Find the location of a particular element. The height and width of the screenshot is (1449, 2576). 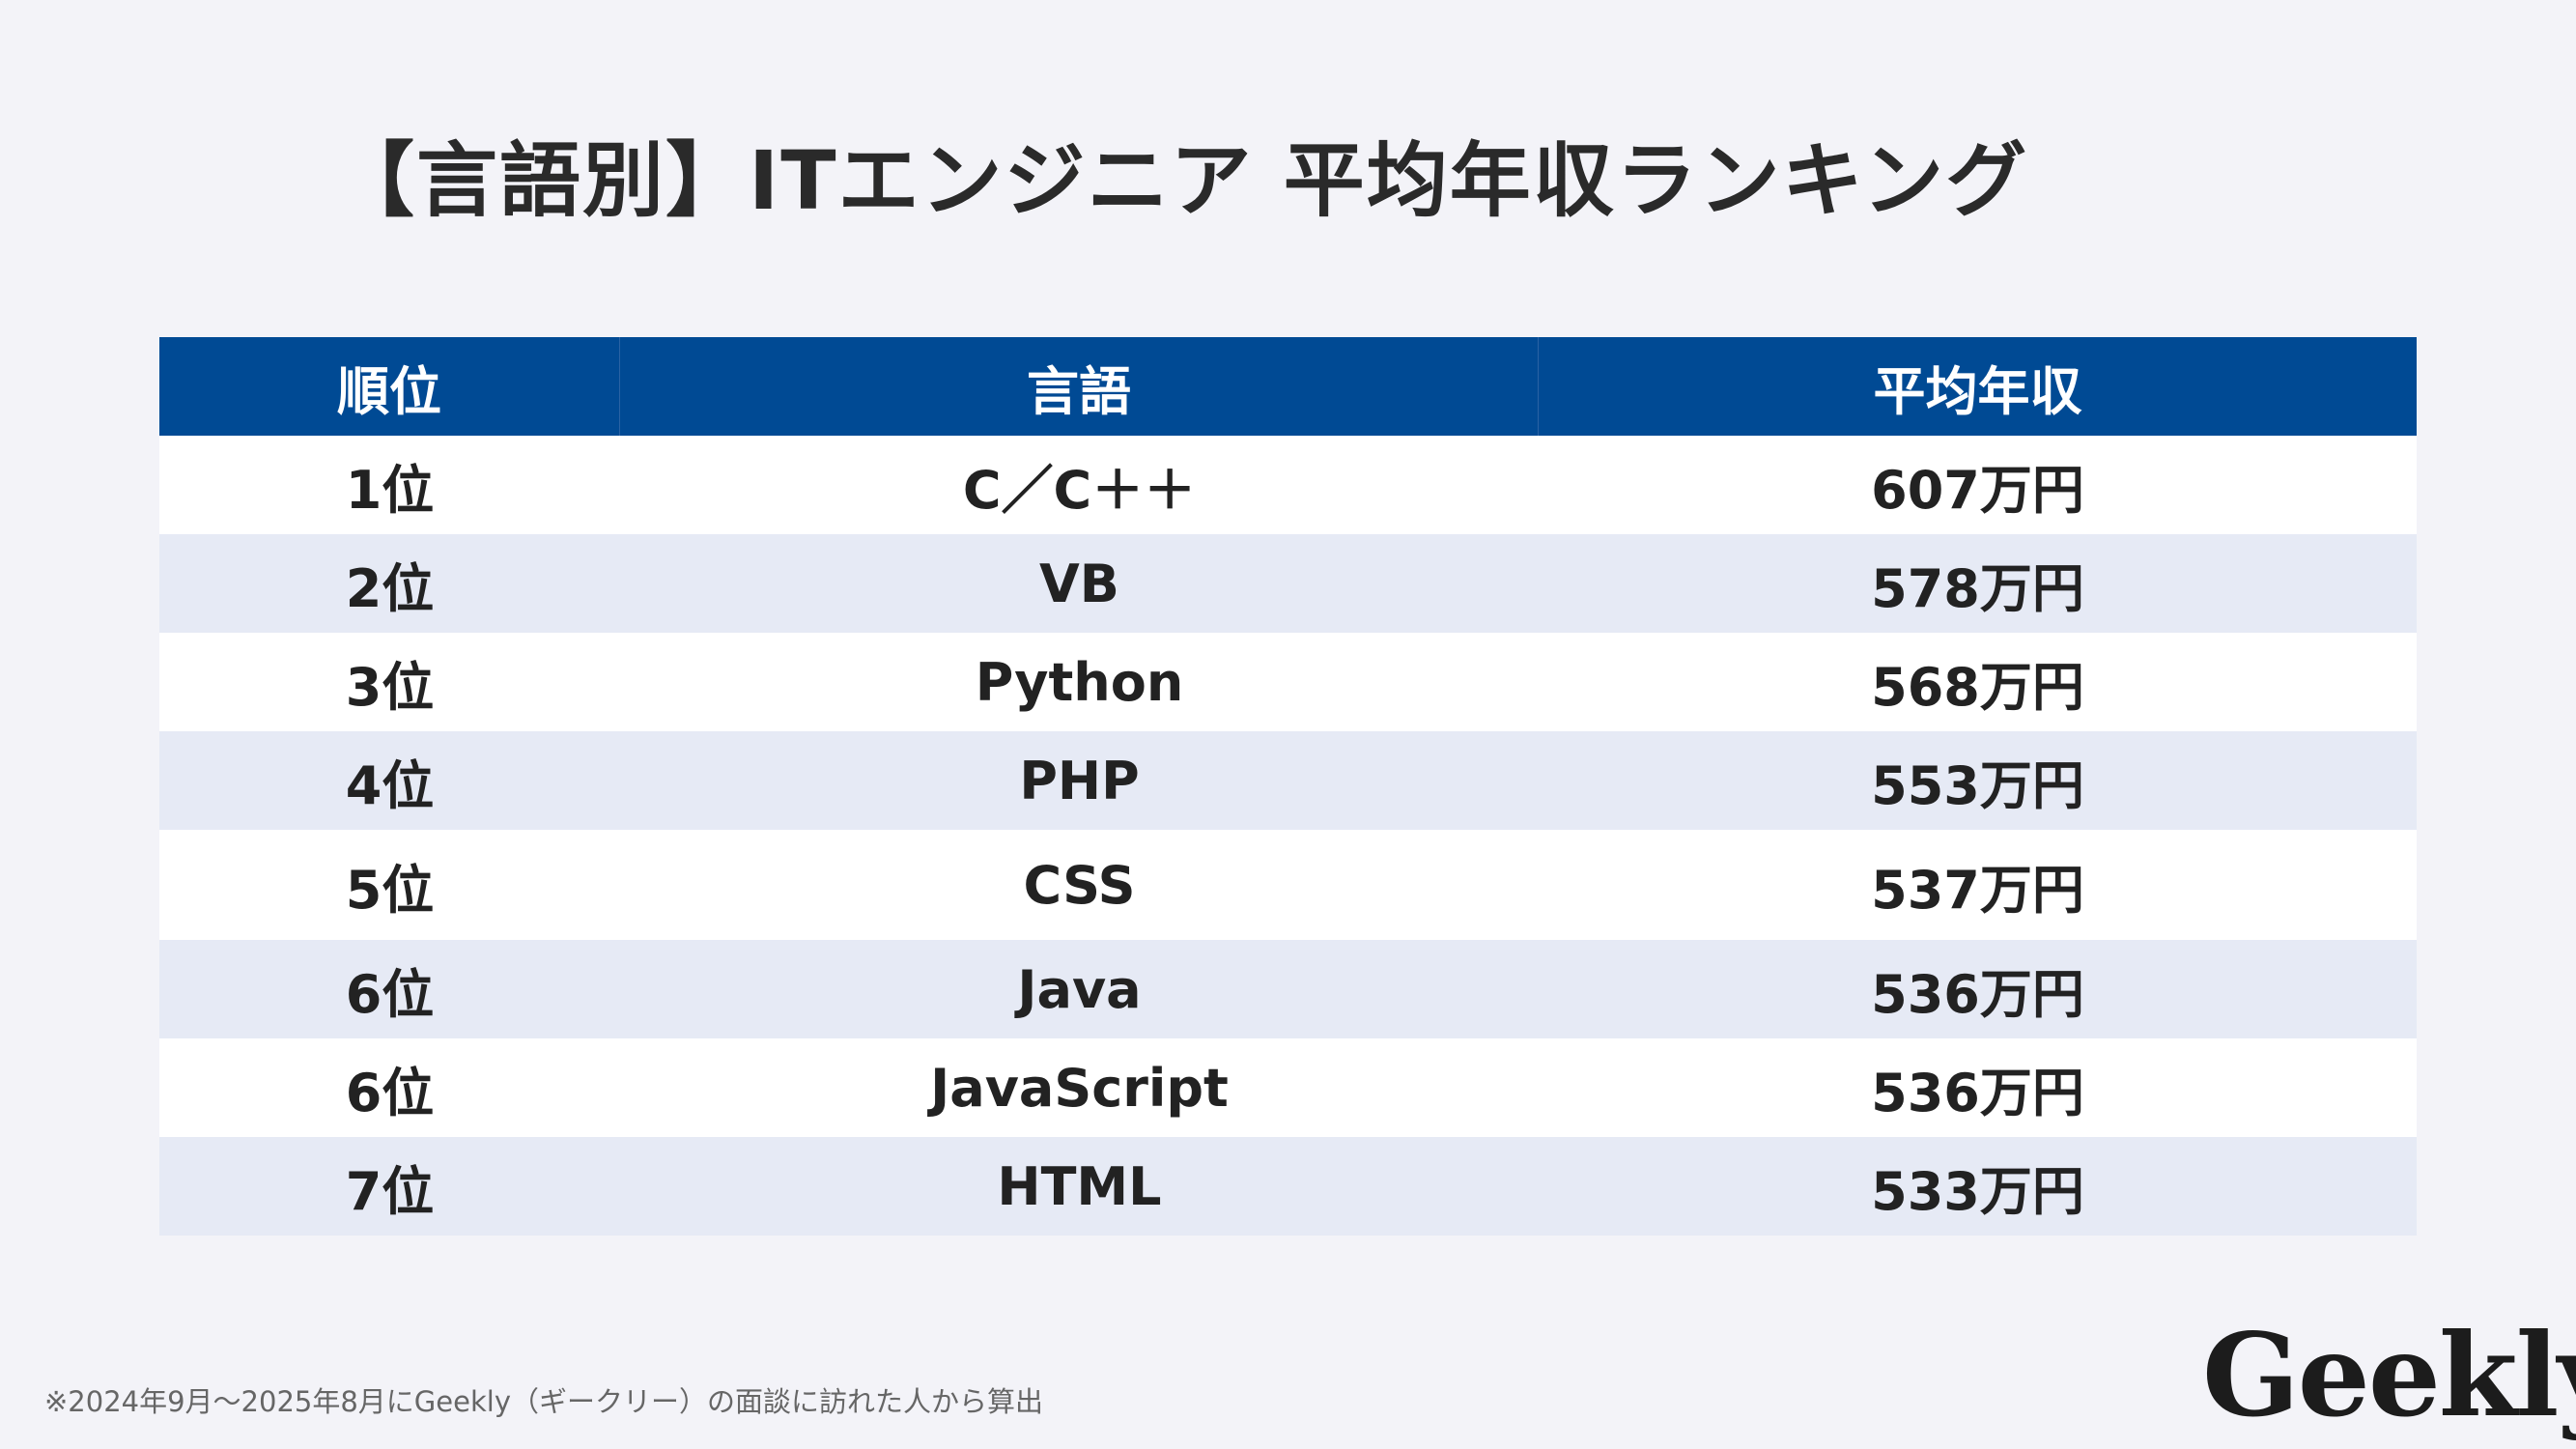

salary-cell: 568万円 is located at coordinates (1977, 687).